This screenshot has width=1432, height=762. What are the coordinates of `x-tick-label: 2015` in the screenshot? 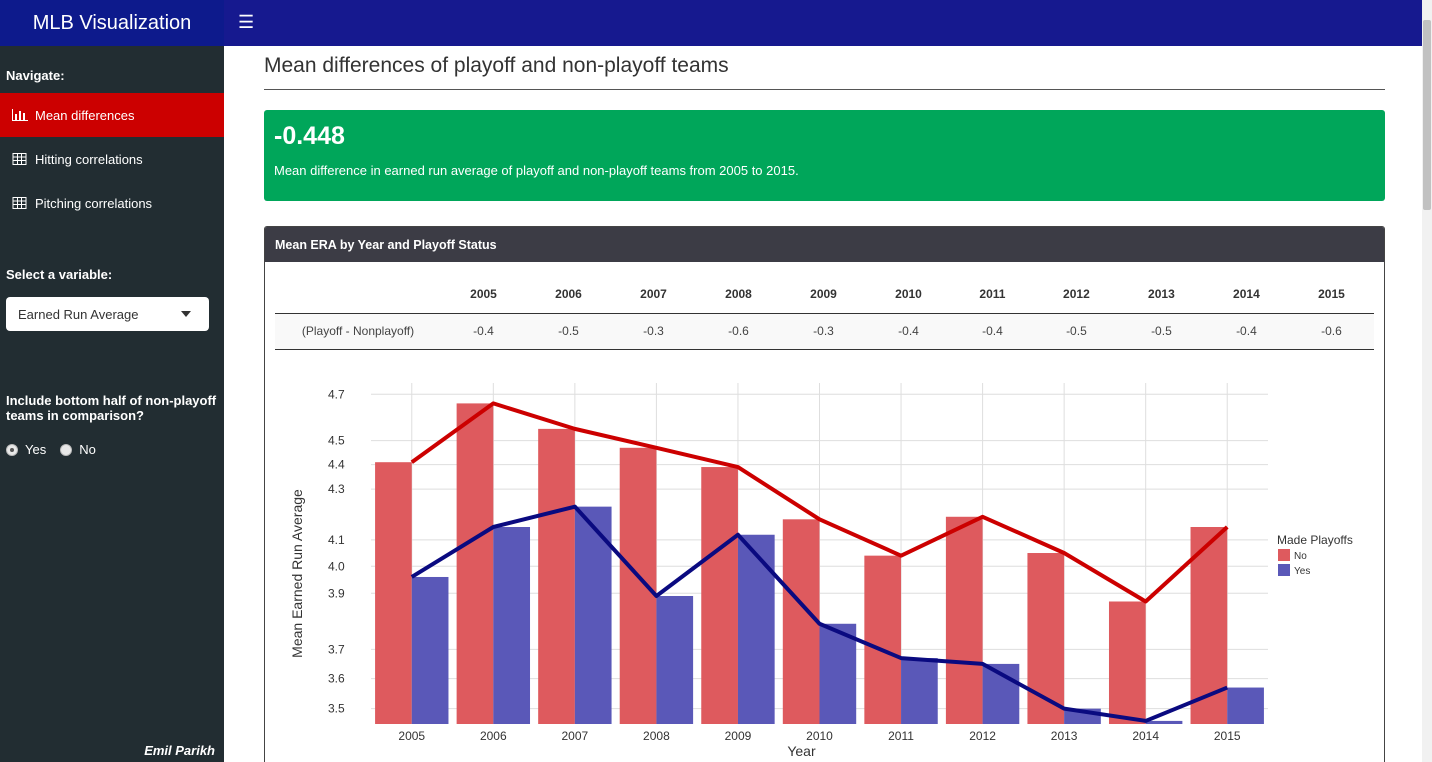 It's located at (1227, 736).